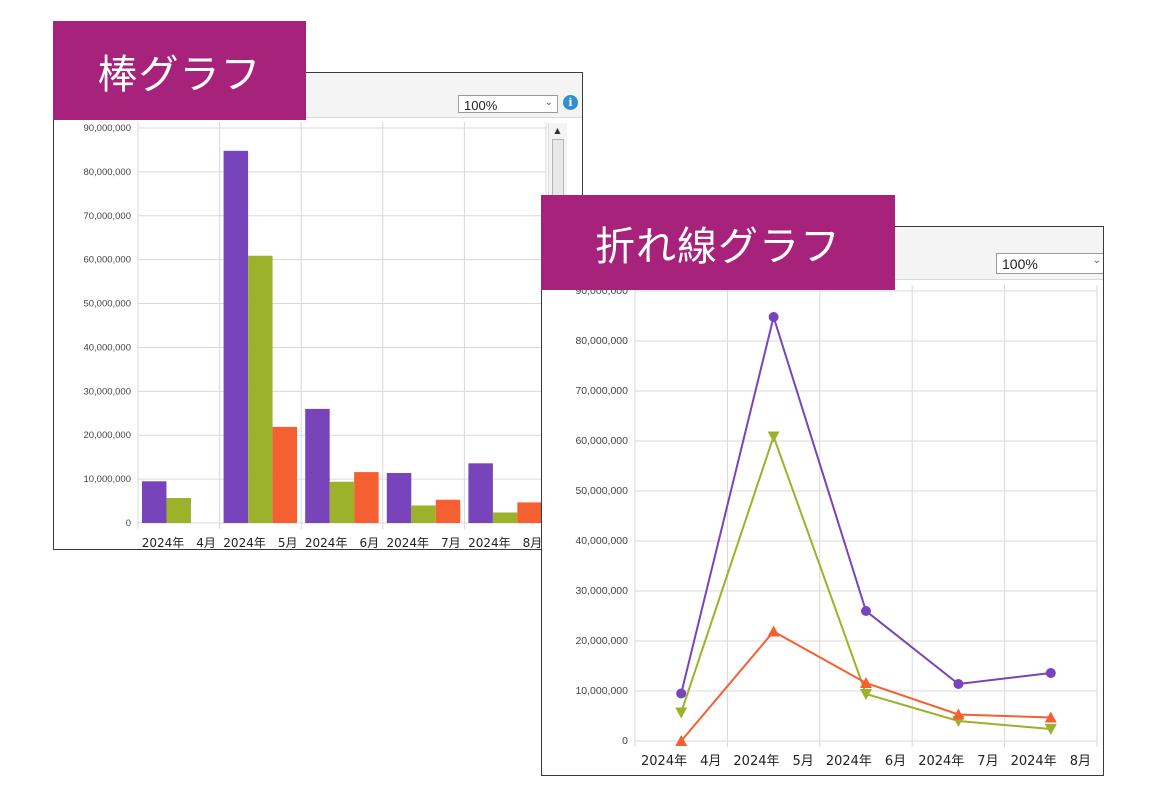 This screenshot has height=797, width=1156. What do you see at coordinates (718, 242) in the screenshot?
I see `line-chart-label: 折れ線グラフ` at bounding box center [718, 242].